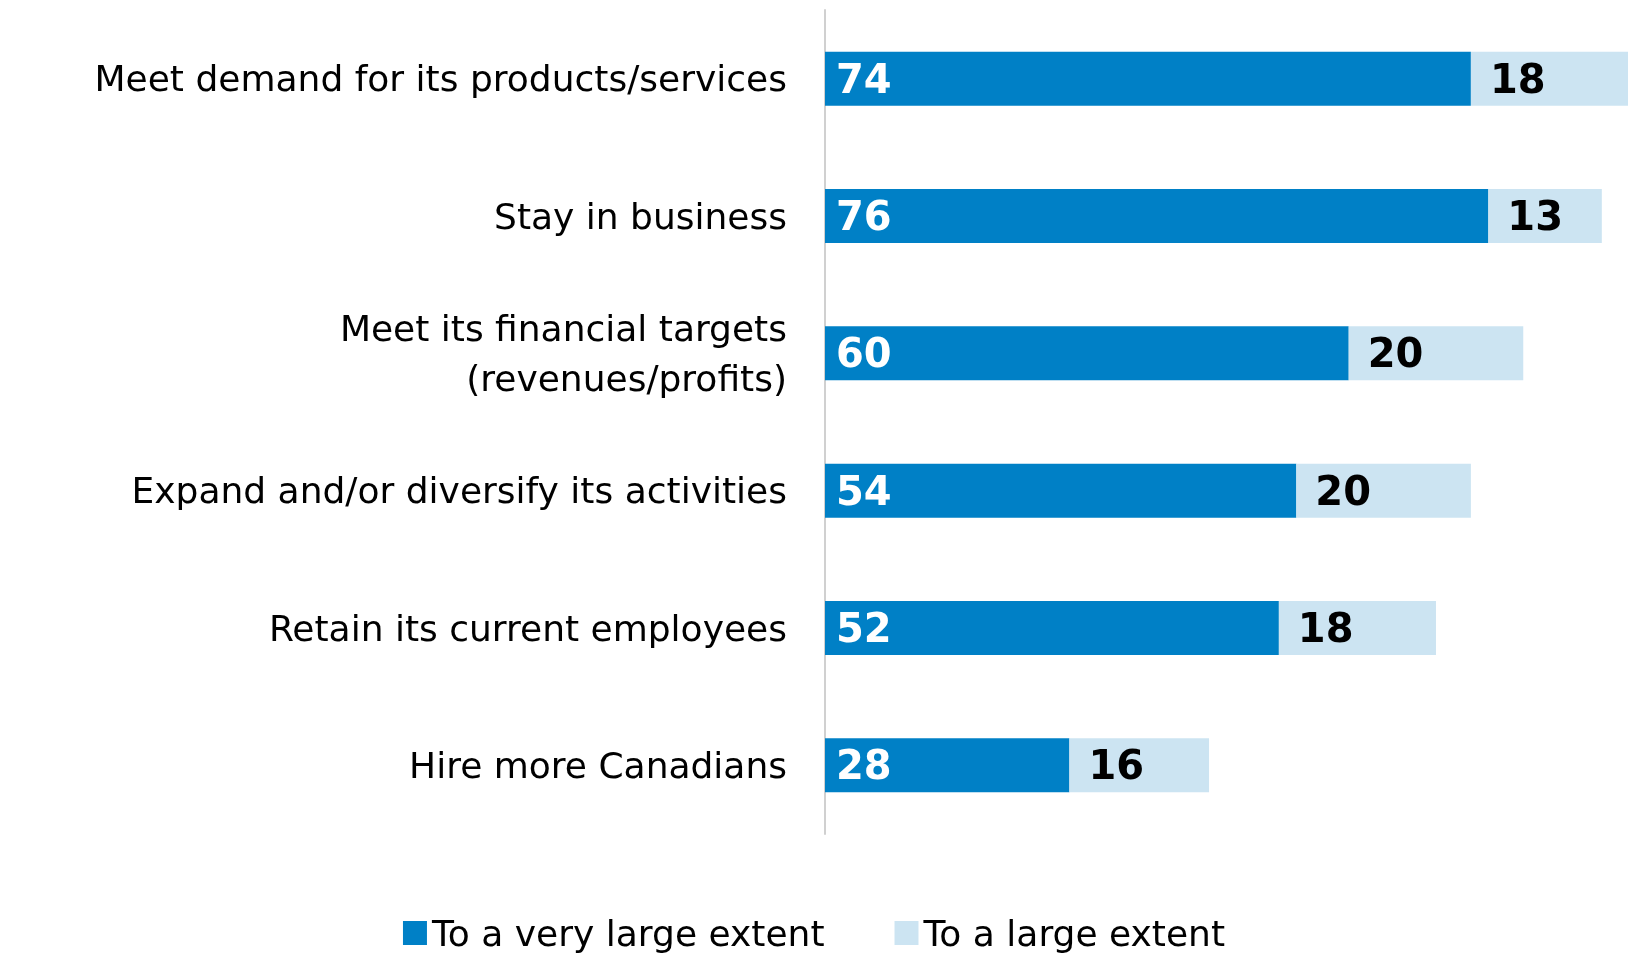  What do you see at coordinates (1116, 765) in the screenshot?
I see `data-label: 16` at bounding box center [1116, 765].